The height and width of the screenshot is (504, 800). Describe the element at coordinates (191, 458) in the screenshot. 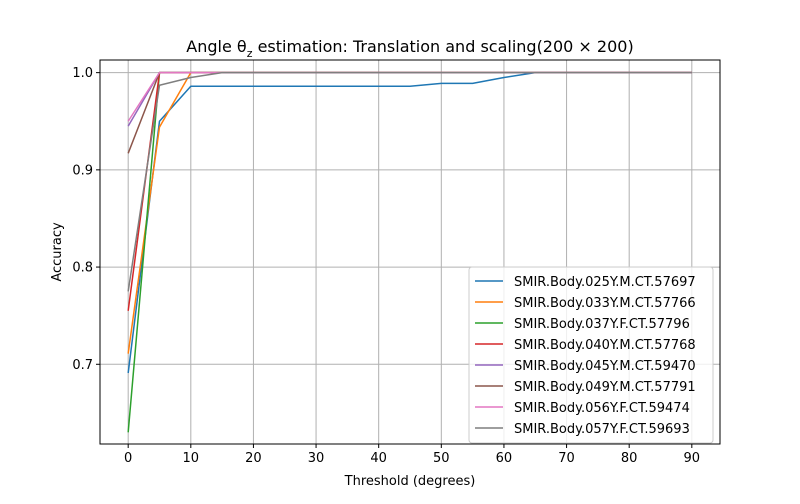

I see `x-tick-label: 10` at that location.